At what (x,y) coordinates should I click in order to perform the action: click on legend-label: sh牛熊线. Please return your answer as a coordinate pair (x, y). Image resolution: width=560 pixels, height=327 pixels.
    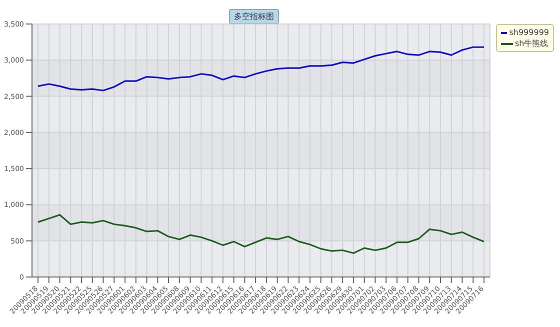
    Looking at the image, I should click on (531, 43).